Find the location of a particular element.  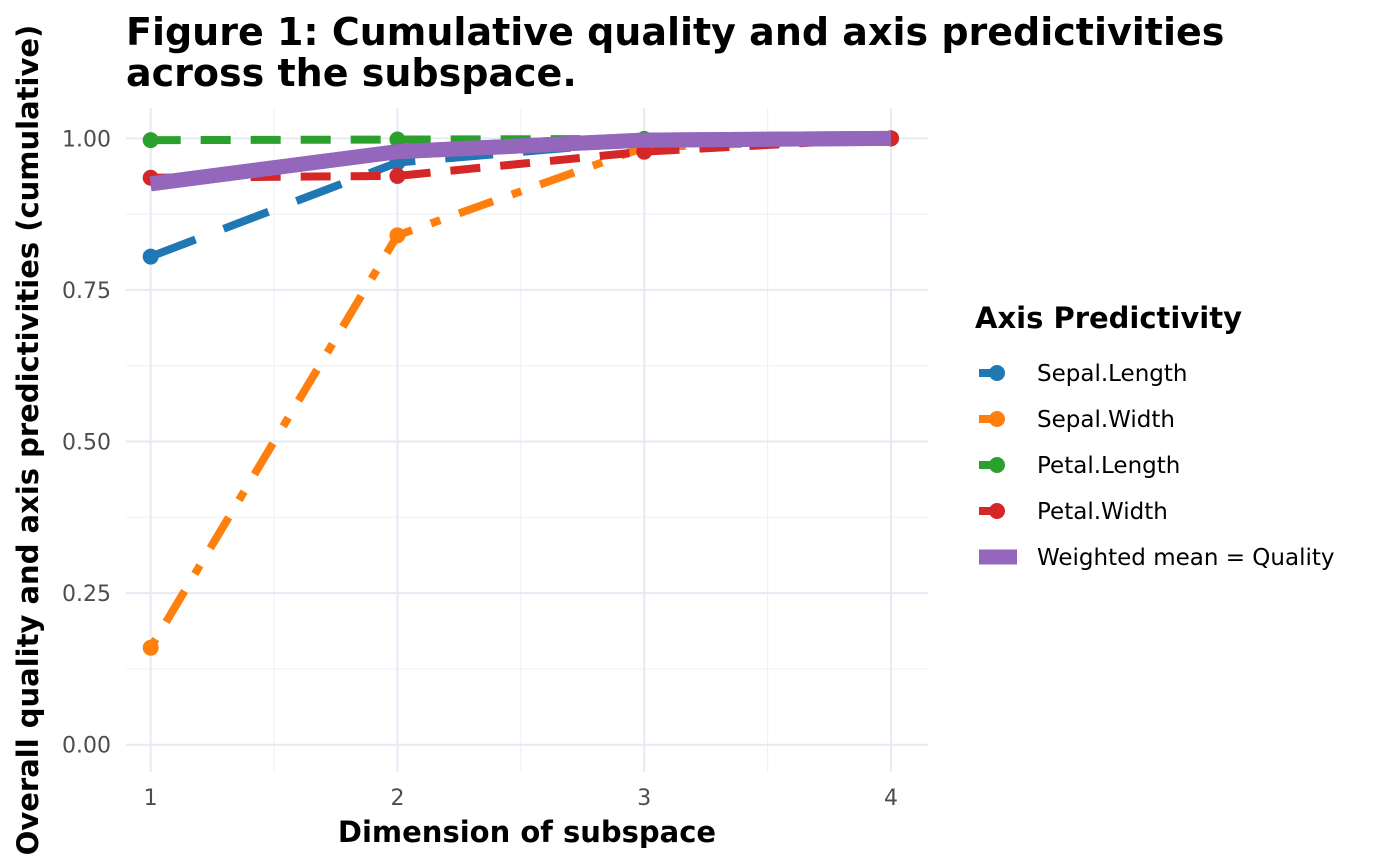

legend-item: Weighted mean = Quality is located at coordinates (1157, 558).